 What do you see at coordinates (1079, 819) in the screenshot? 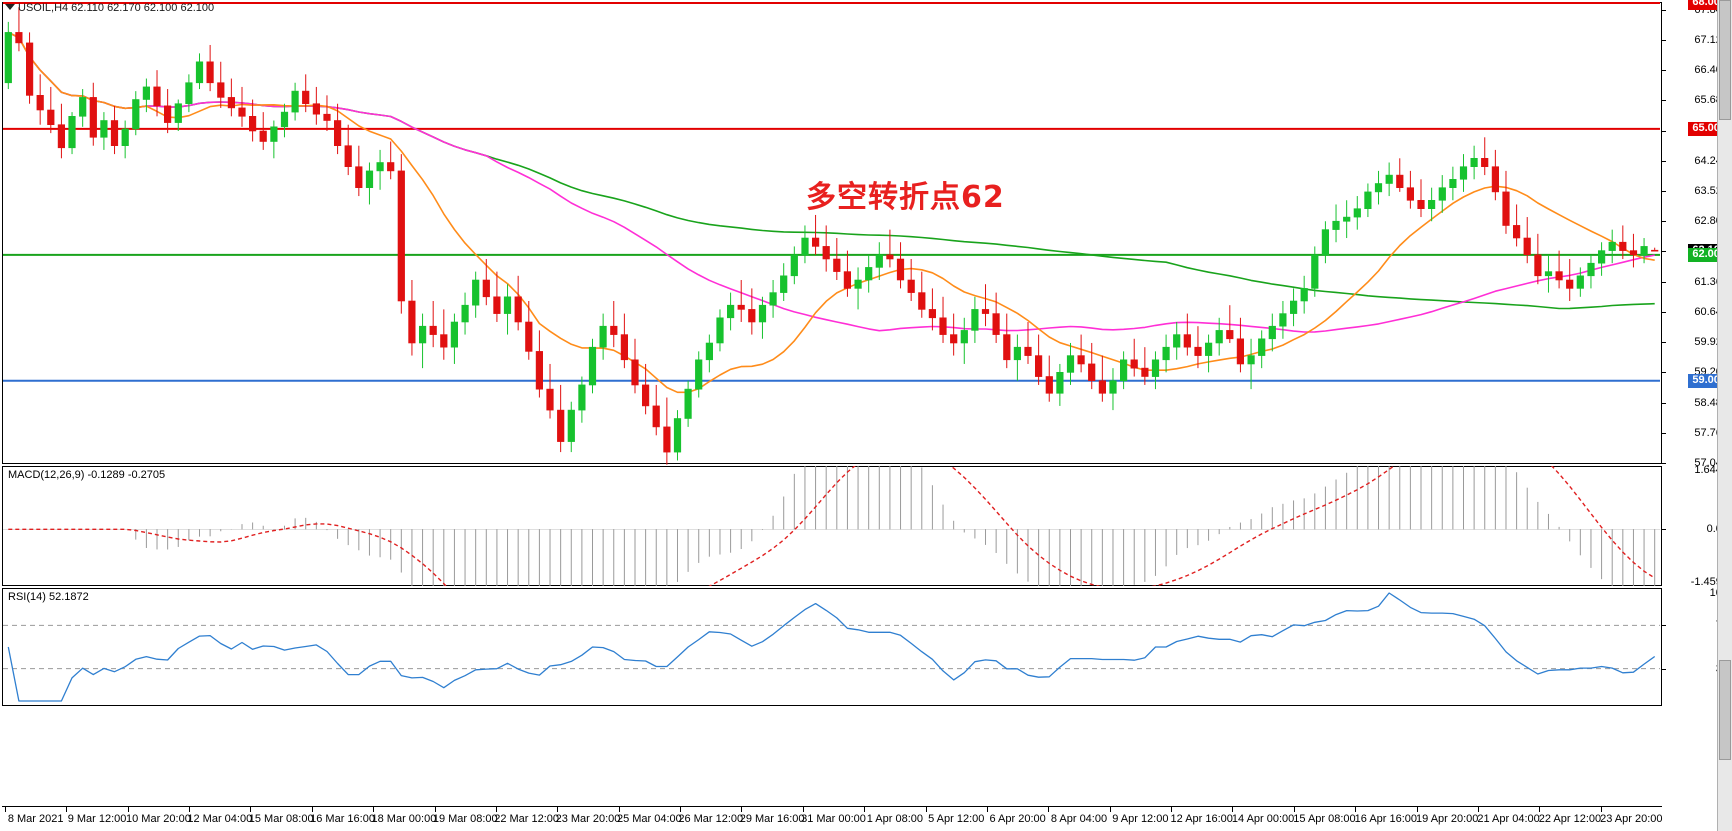
I see `time-axis-label: 8 Apr 04:00` at bounding box center [1079, 819].